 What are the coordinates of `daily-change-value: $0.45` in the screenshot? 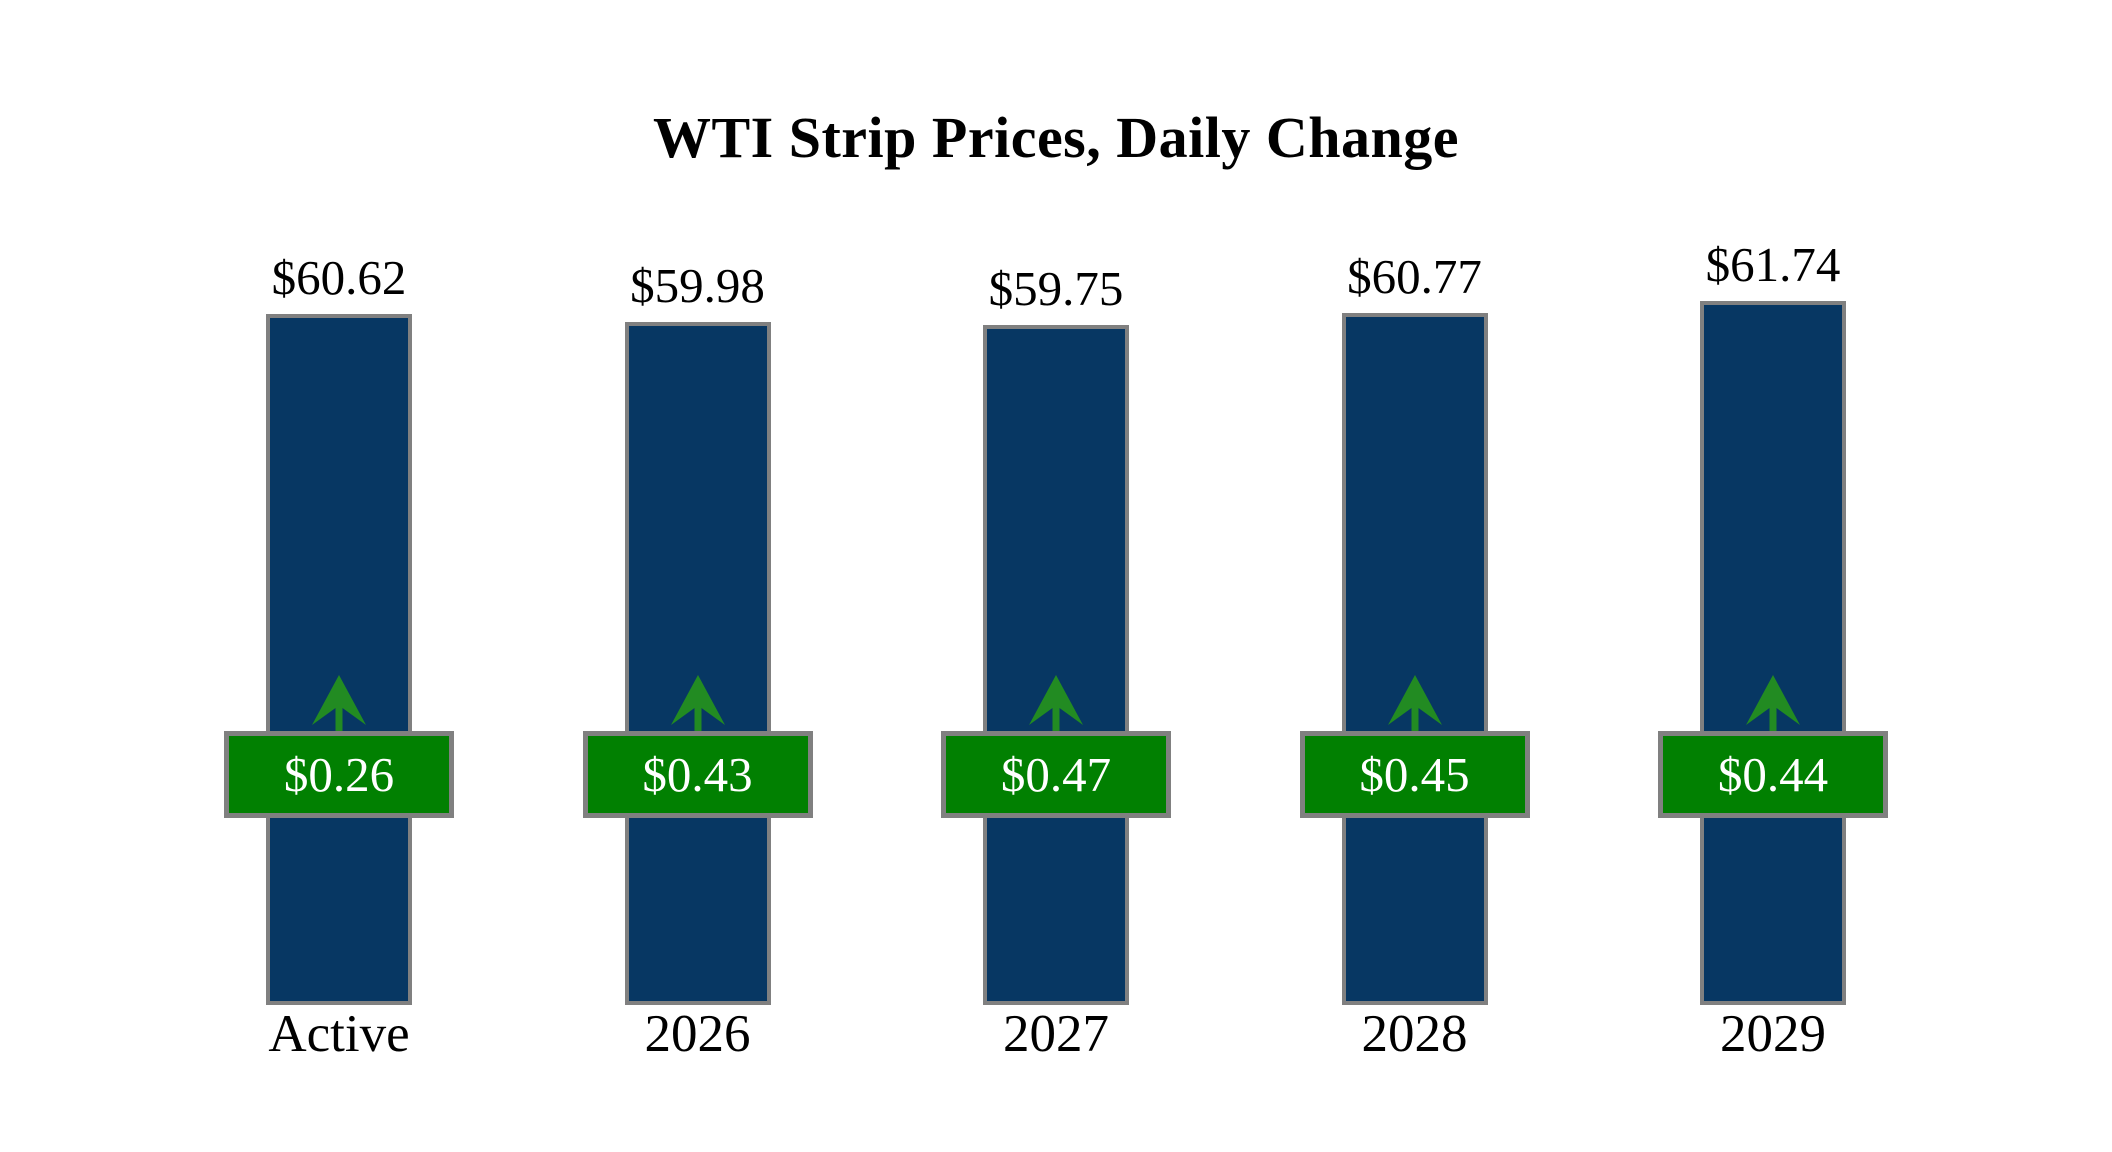 It's located at (1414, 774).